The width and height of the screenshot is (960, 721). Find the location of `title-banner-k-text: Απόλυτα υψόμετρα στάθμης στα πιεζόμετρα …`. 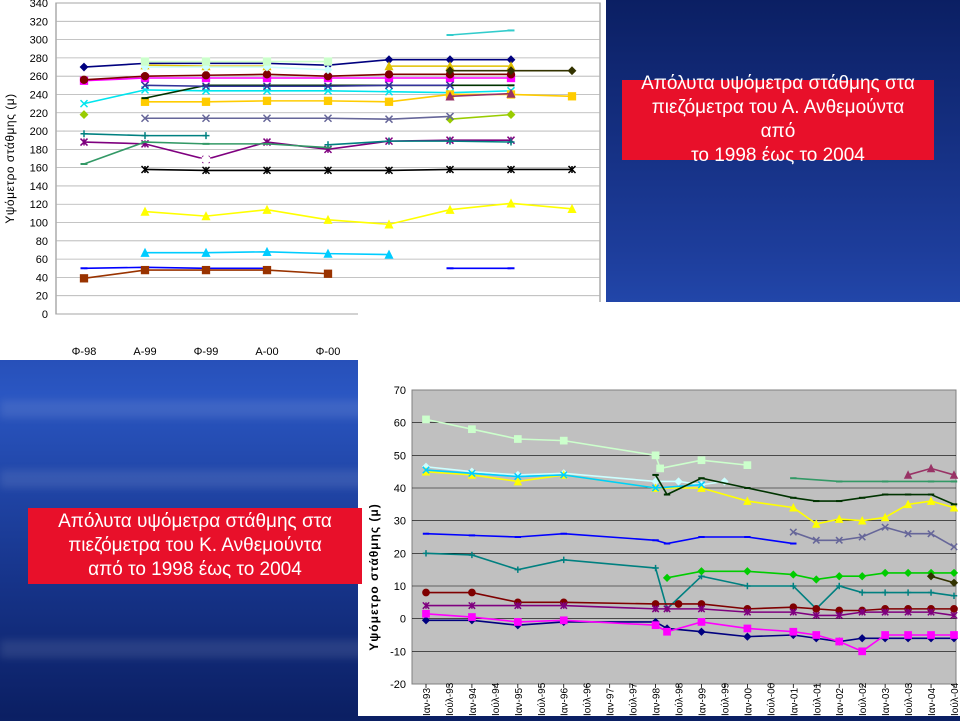

title-banner-k-text: Απόλυτα υψόμετρα στάθμης στα πιεζόμετρα … is located at coordinates (195, 545).